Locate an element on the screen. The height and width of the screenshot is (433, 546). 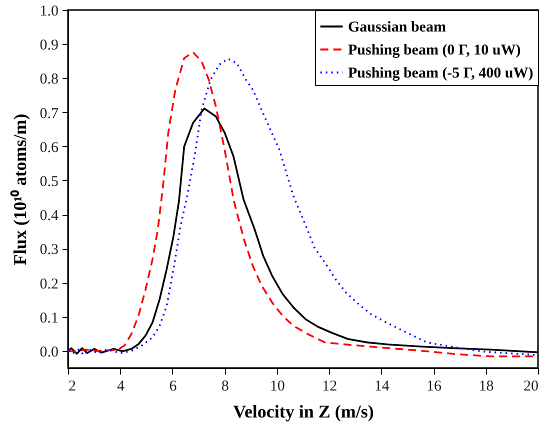
x-tick-label: 14 is located at coordinates (382, 386).